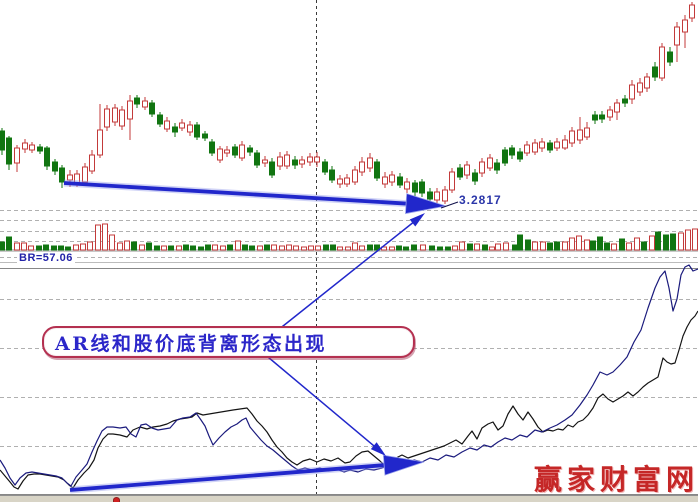 This screenshot has width=698, height=502. What do you see at coordinates (349, 498) in the screenshot?
I see `status-bar` at bounding box center [349, 498].